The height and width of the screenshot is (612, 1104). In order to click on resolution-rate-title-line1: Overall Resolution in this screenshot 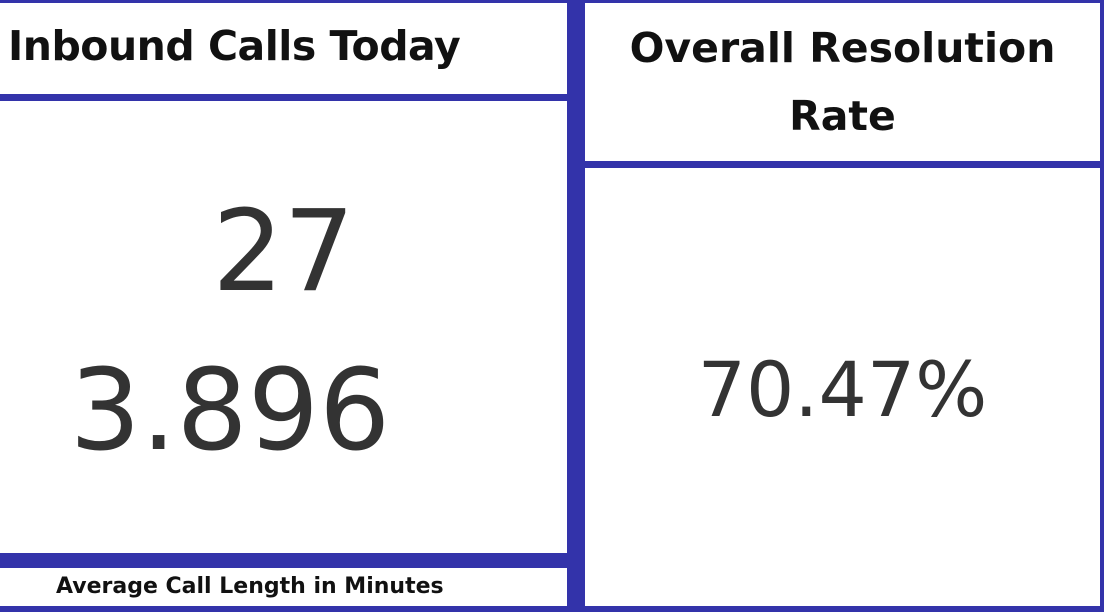, I will do `click(842, 48)`.